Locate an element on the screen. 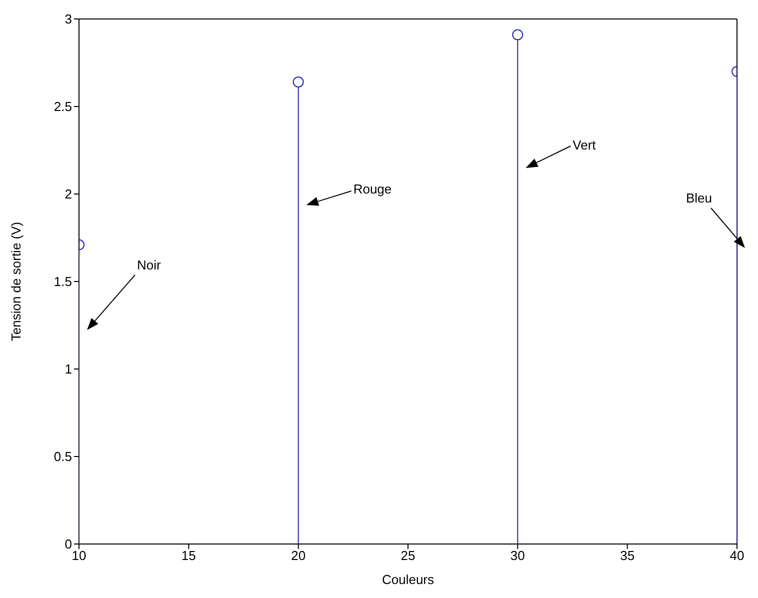 The width and height of the screenshot is (758, 598). y-tick-label: 3 is located at coordinates (68, 19).